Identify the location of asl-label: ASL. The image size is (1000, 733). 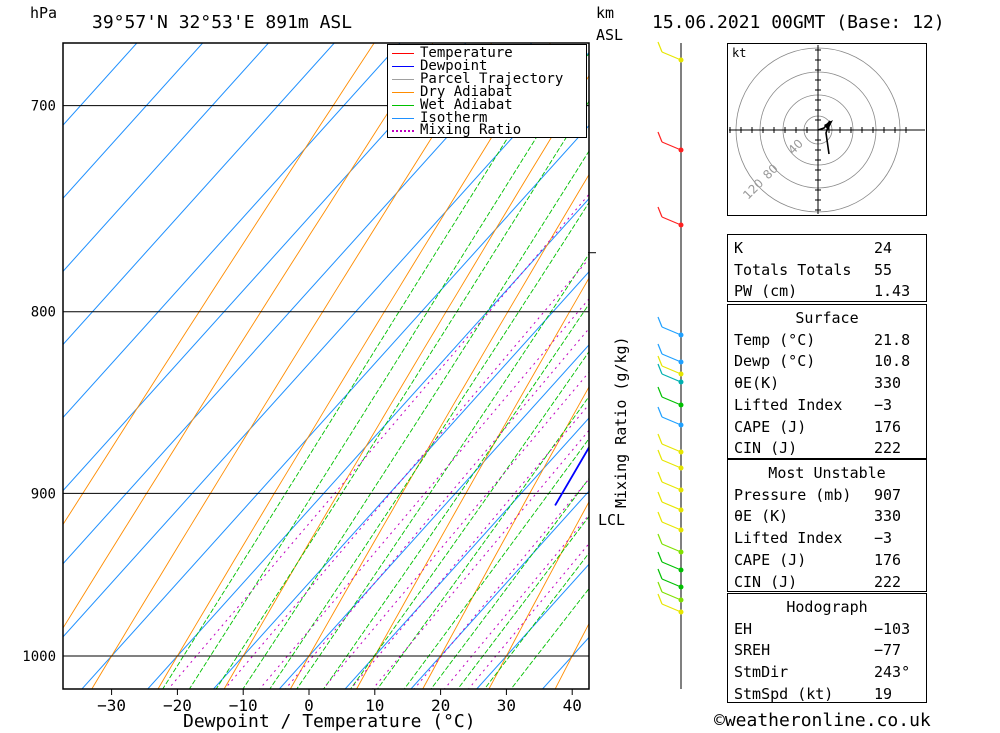
(610, 35).